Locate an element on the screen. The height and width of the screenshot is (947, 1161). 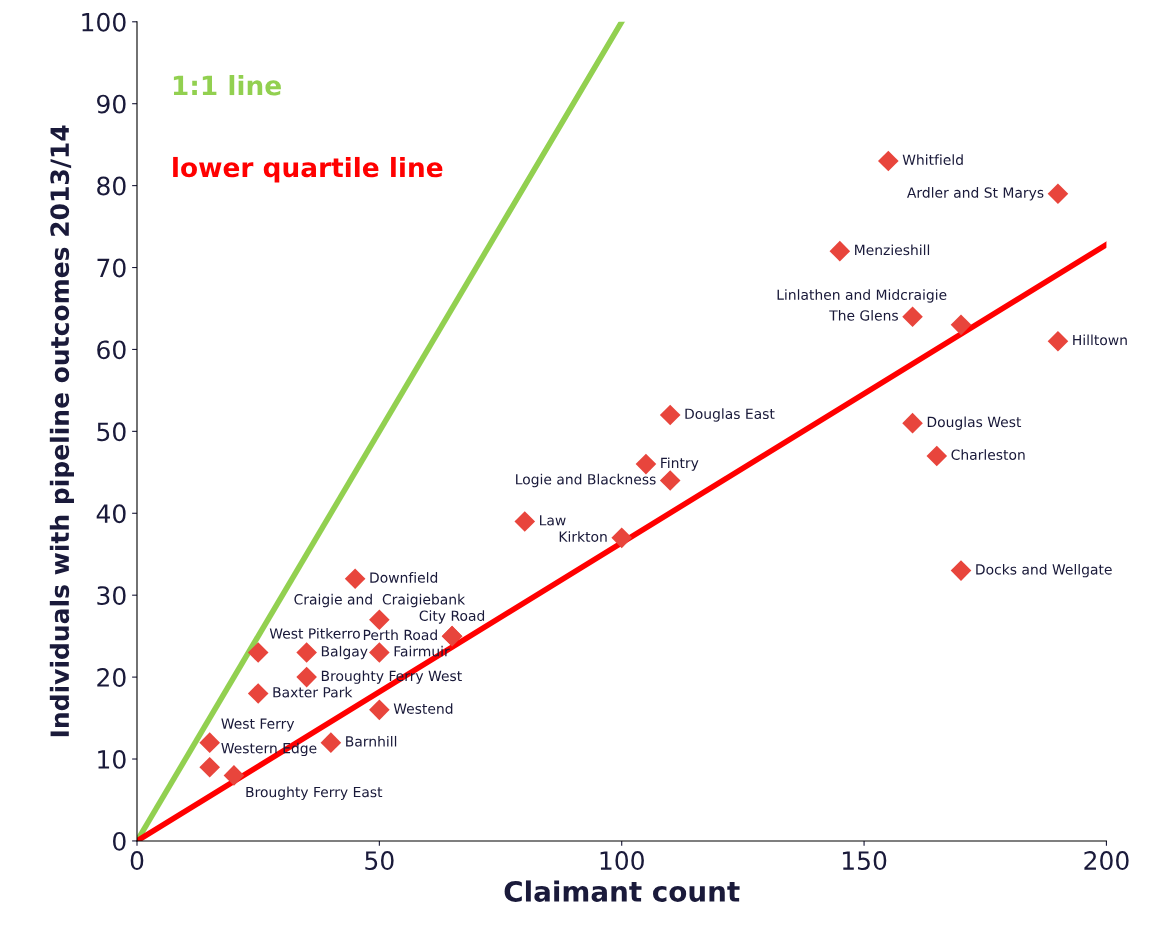
annotation: Charleston is located at coordinates (988, 454).